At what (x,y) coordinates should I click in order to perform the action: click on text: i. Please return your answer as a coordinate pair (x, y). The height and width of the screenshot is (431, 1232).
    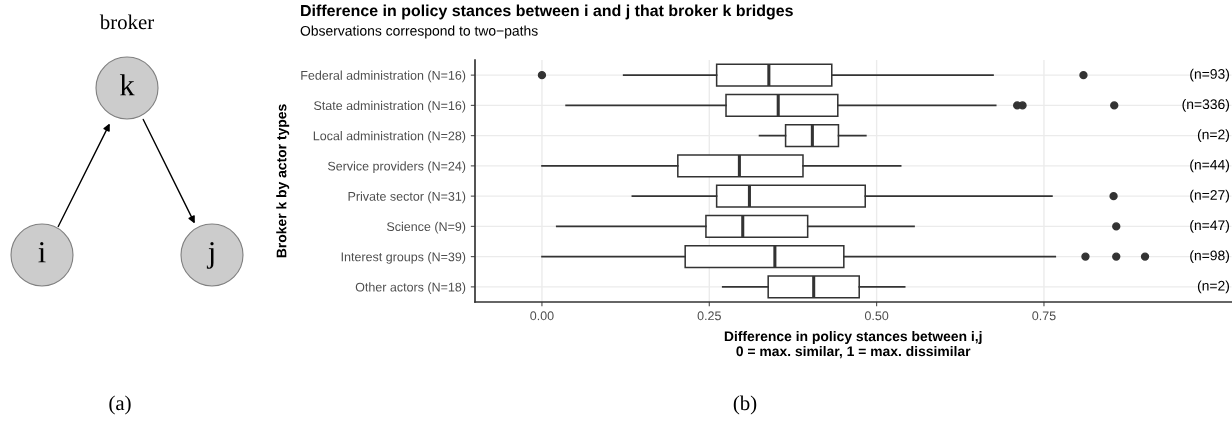
    Looking at the image, I should click on (42, 252).